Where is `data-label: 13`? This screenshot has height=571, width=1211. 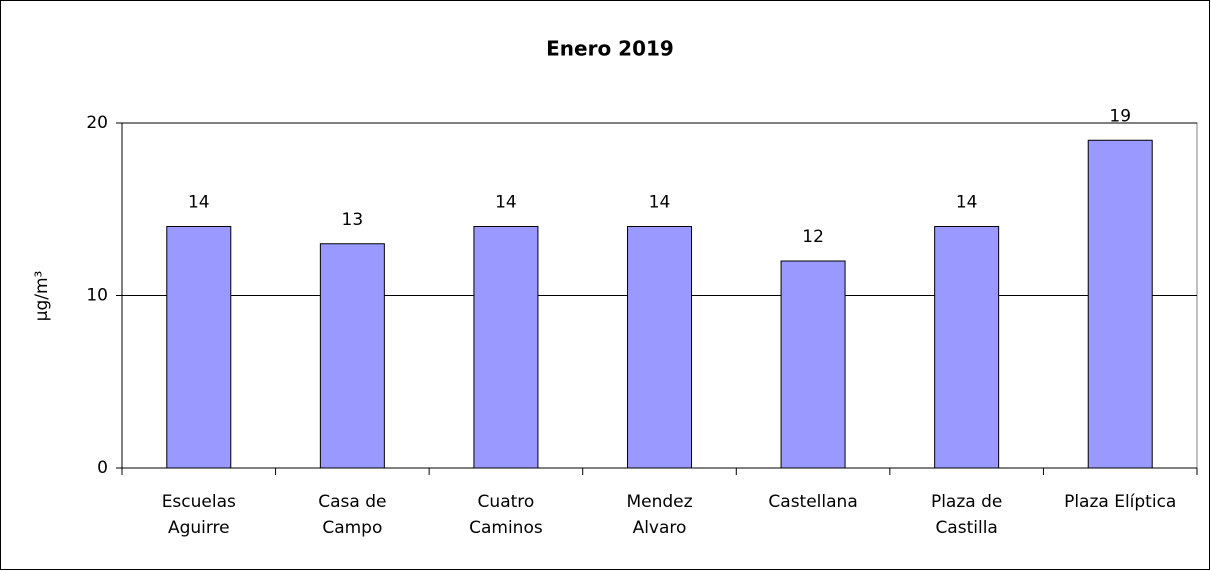
data-label: 13 is located at coordinates (353, 220).